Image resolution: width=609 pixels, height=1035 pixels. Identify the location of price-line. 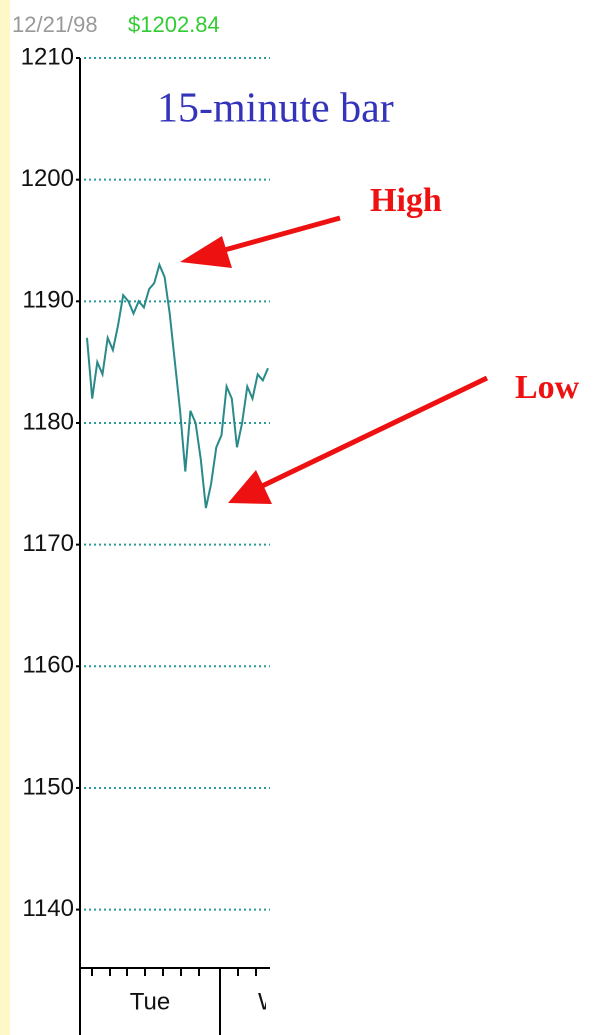
(177, 385).